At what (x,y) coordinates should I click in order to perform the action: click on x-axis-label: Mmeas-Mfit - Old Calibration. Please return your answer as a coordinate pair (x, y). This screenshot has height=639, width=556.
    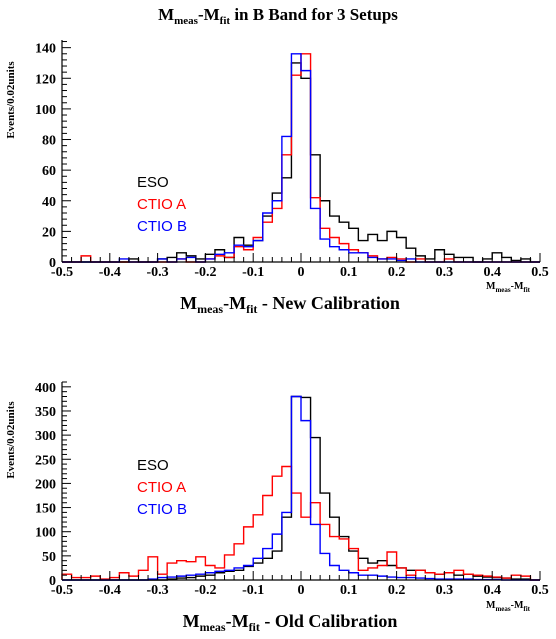
    Looking at the image, I should click on (290, 622).